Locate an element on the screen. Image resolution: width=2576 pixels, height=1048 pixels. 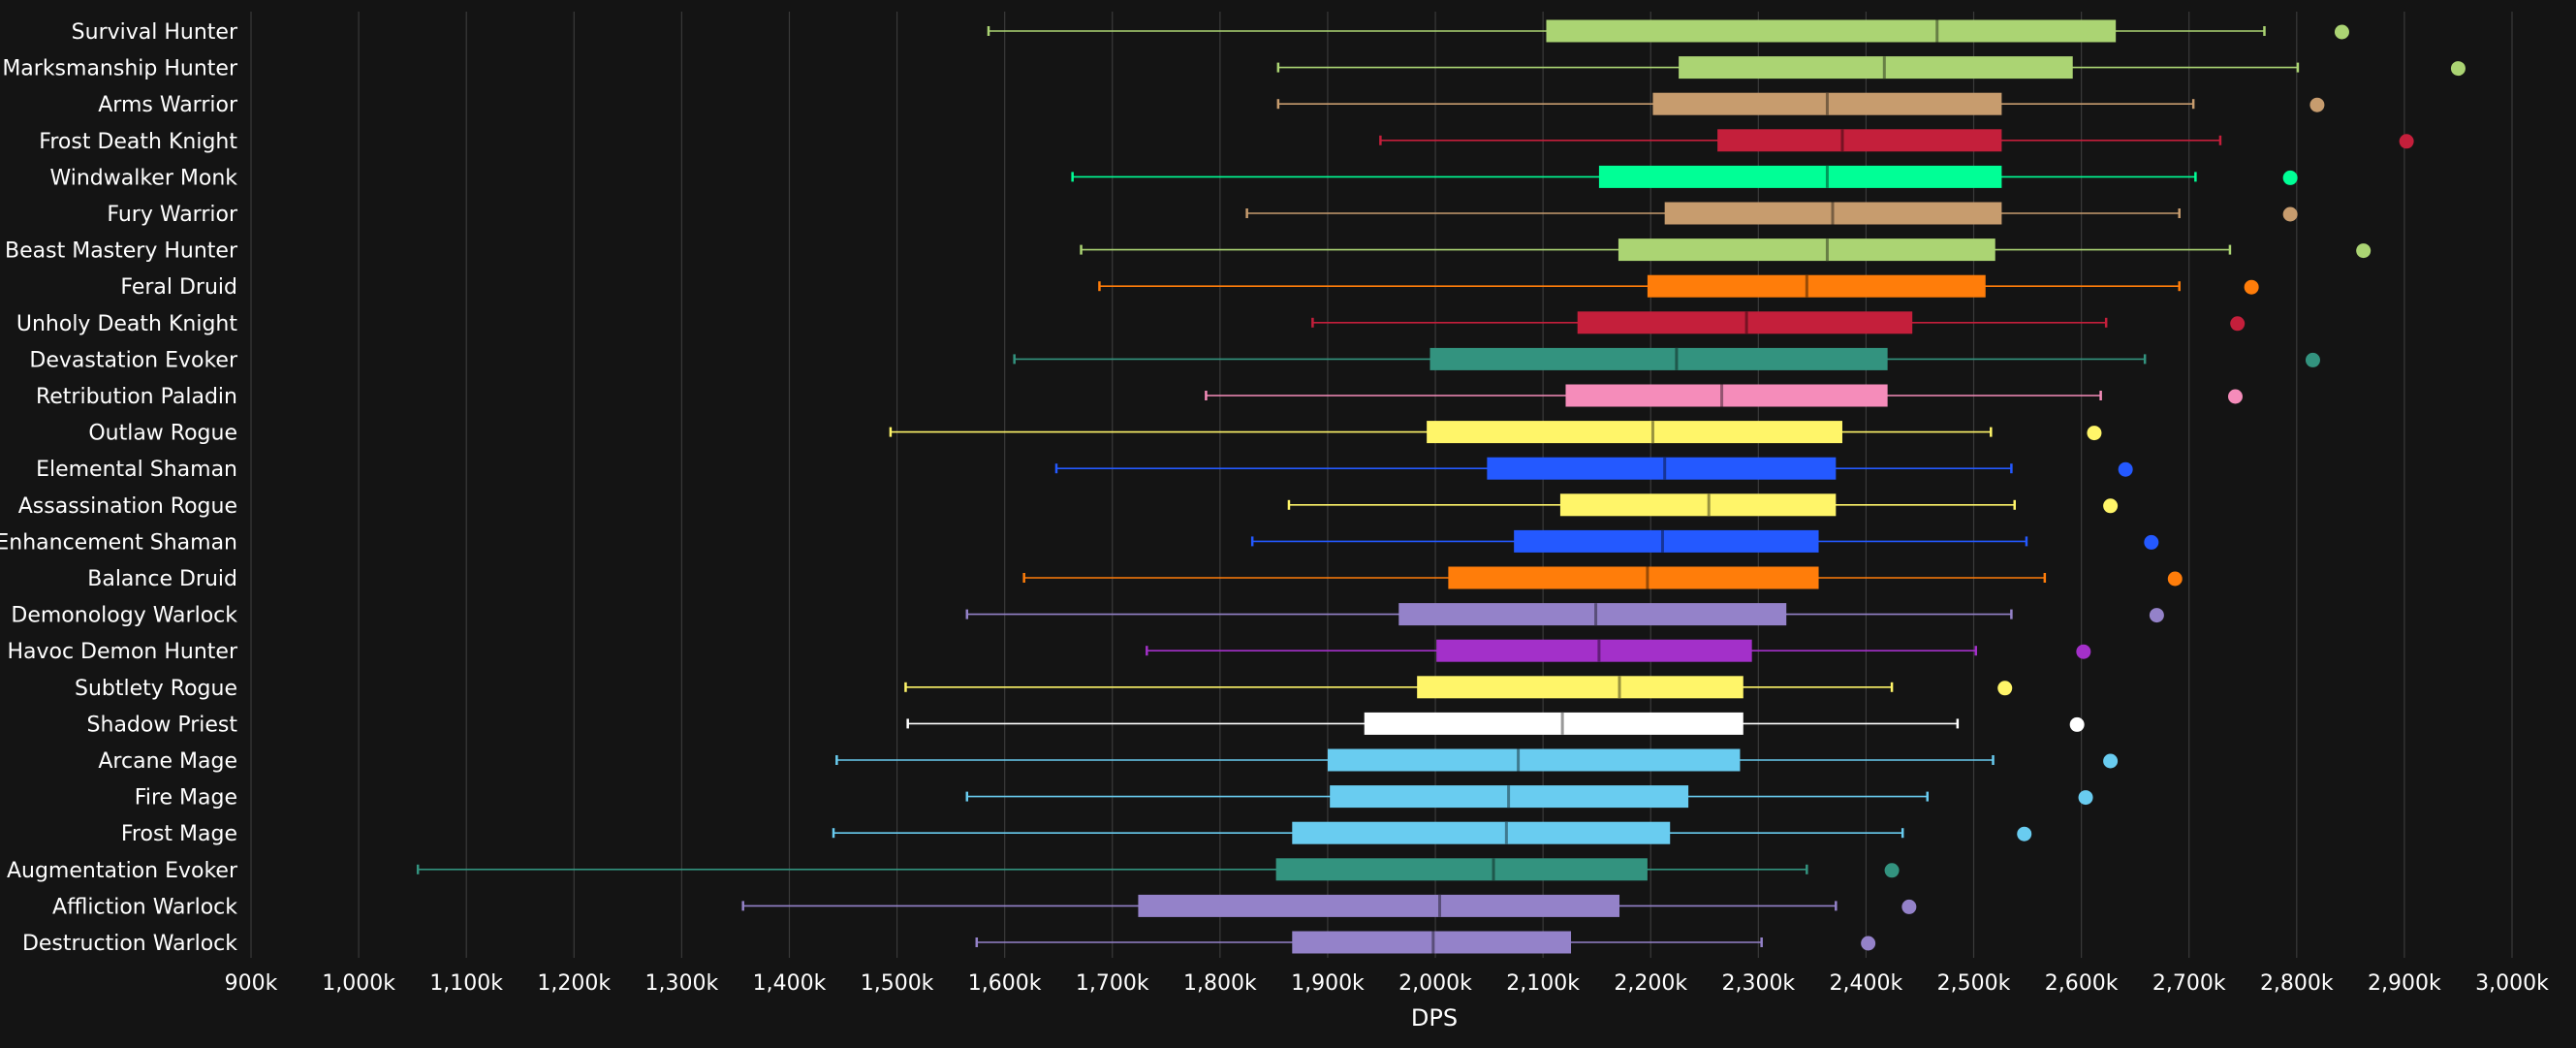
x-tick-label: 2,700k is located at coordinates (2189, 983).